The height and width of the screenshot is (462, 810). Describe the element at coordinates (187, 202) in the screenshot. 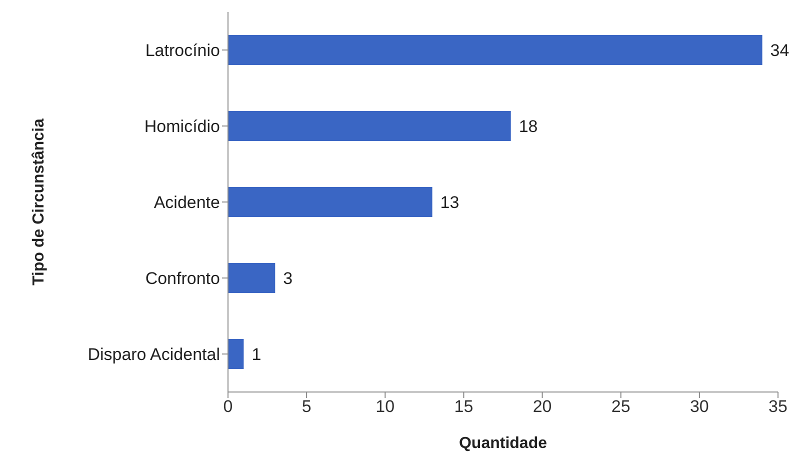

I see `y-tick-label: Acidente` at that location.